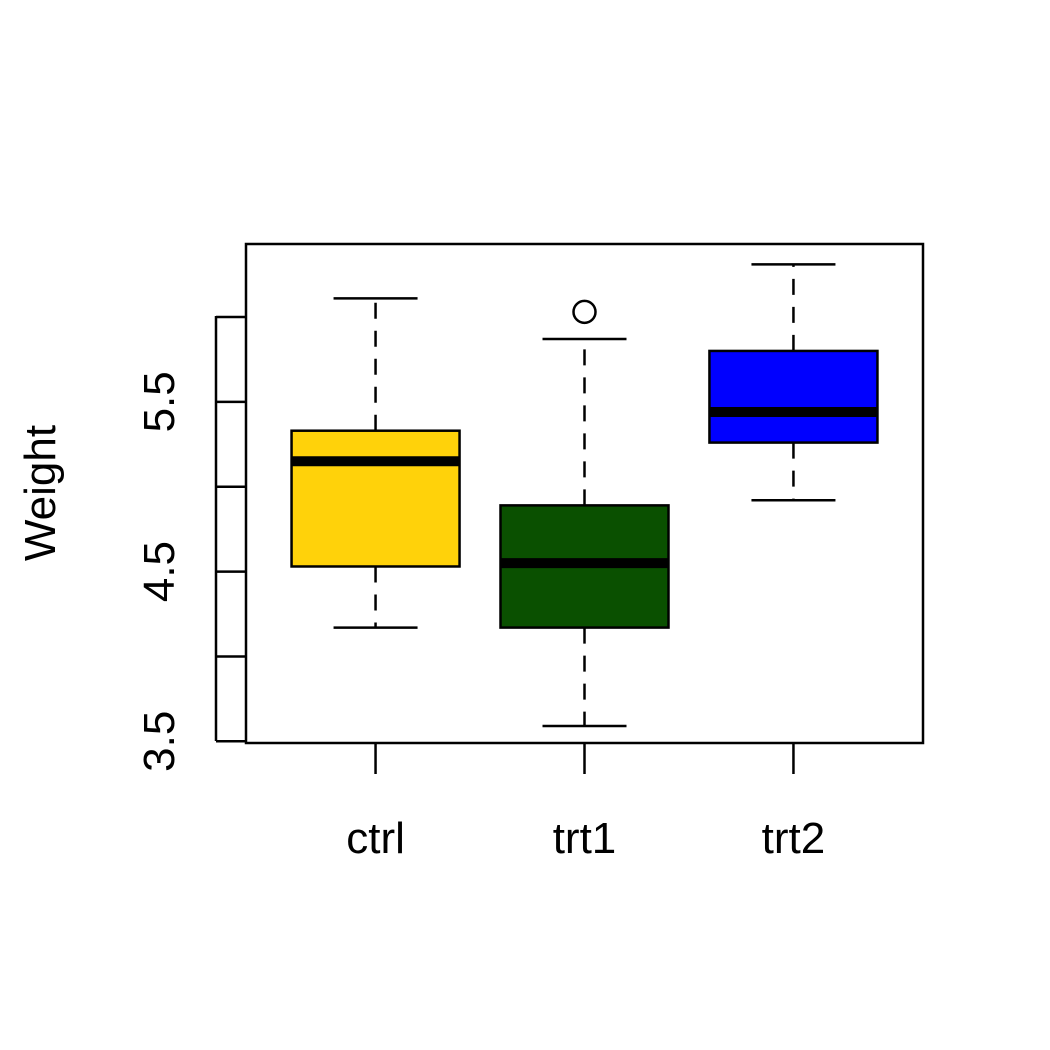 Image resolution: width=1050 pixels, height=1050 pixels. I want to click on y-tick-label: 3.5, so click(159, 741).